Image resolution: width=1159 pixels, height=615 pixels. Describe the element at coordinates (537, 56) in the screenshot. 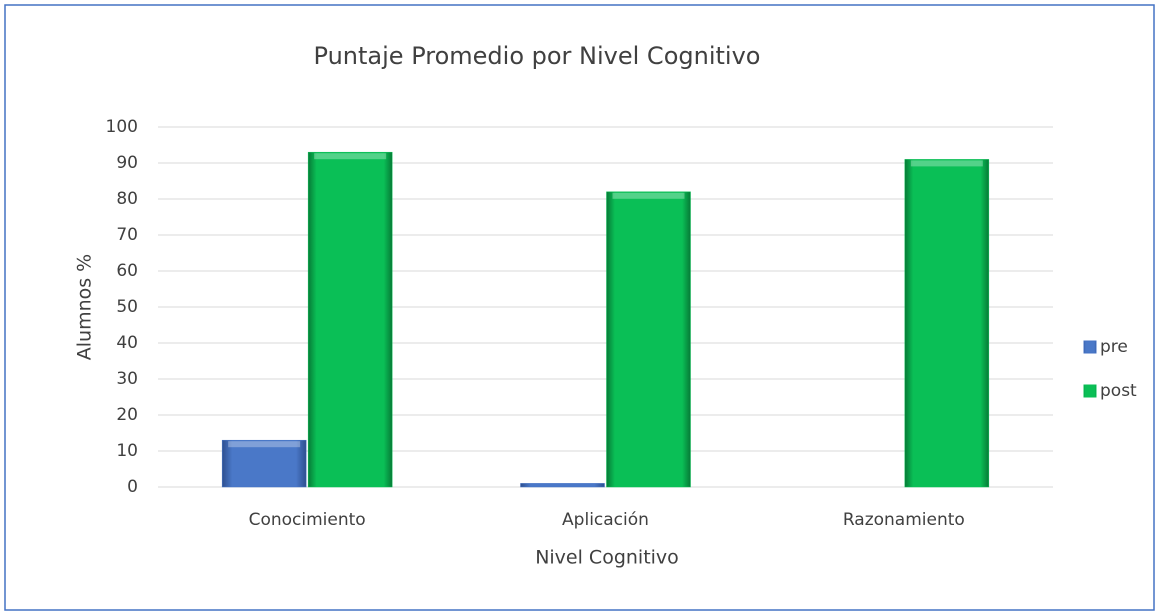

I see `chart-title: Puntaje Promedio por Nivel Cognitivo` at that location.